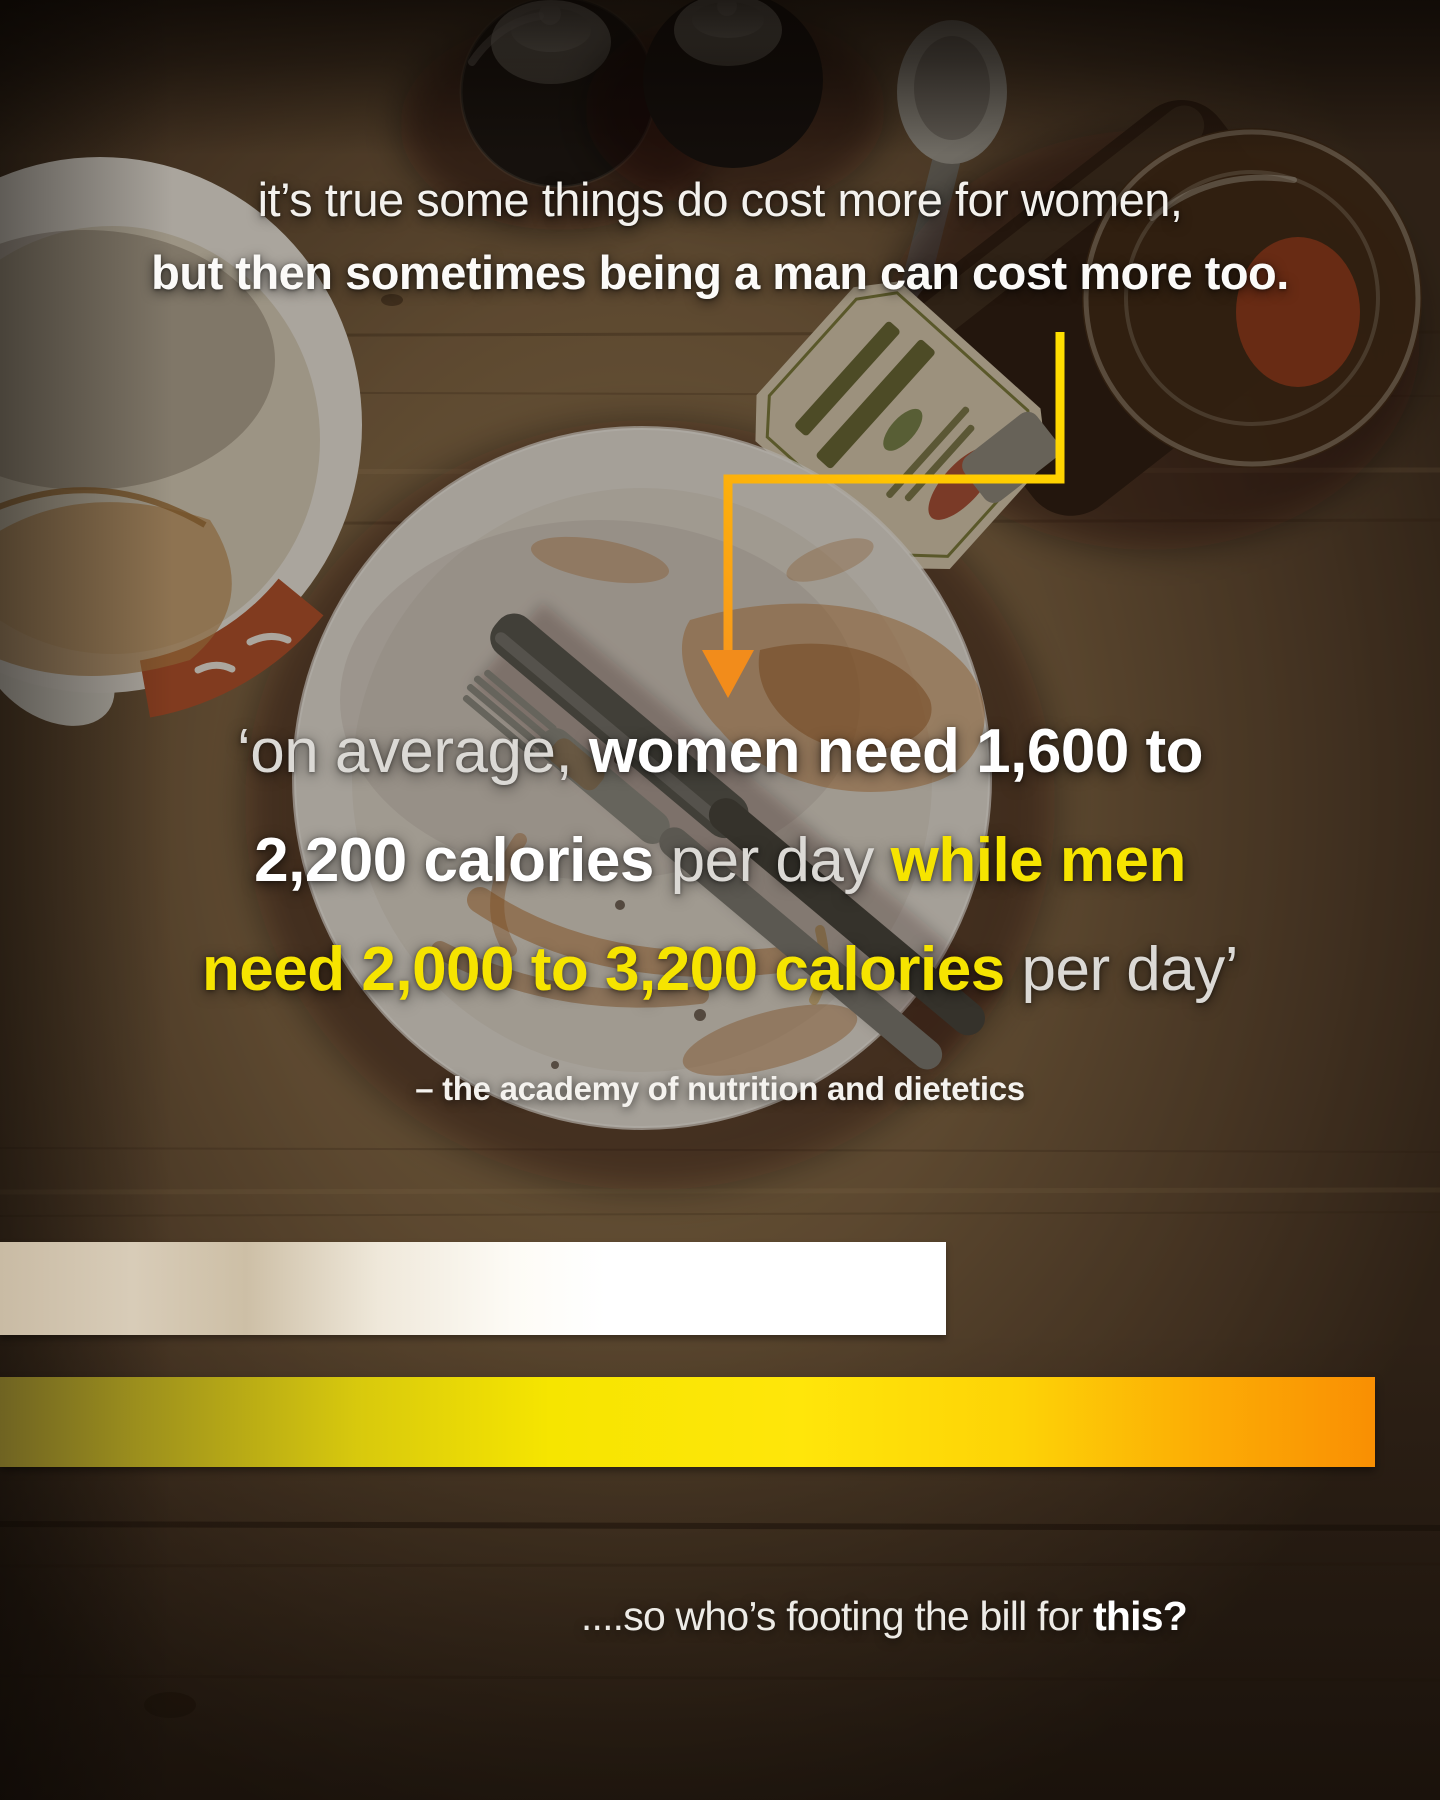 This screenshot has height=1800, width=1440. I want to click on quote-line-1: ‘on average, women need 1,600 to, so click(720, 751).